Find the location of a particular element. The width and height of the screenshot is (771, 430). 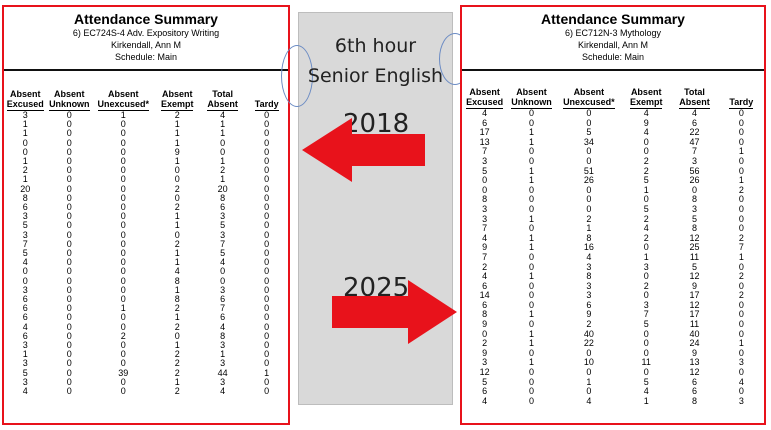

table-cell: 40 is located at coordinates (694, 333).